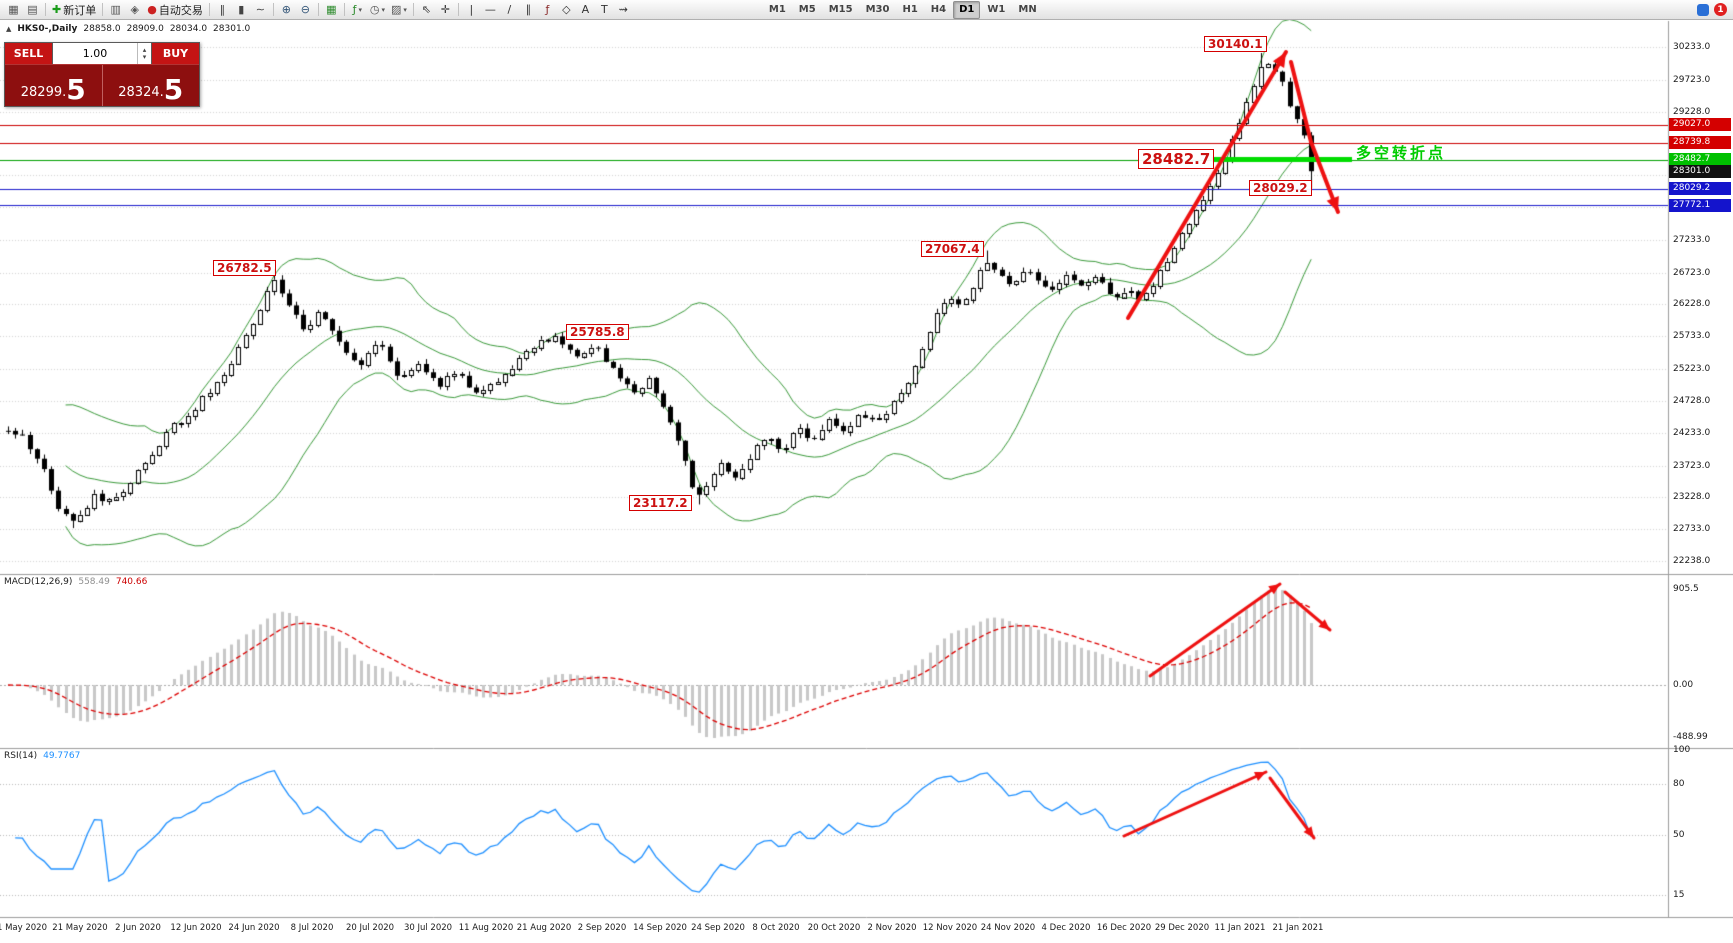 The width and height of the screenshot is (1733, 943). I want to click on templates-menu-button: ▨ ▾, so click(399, 9).